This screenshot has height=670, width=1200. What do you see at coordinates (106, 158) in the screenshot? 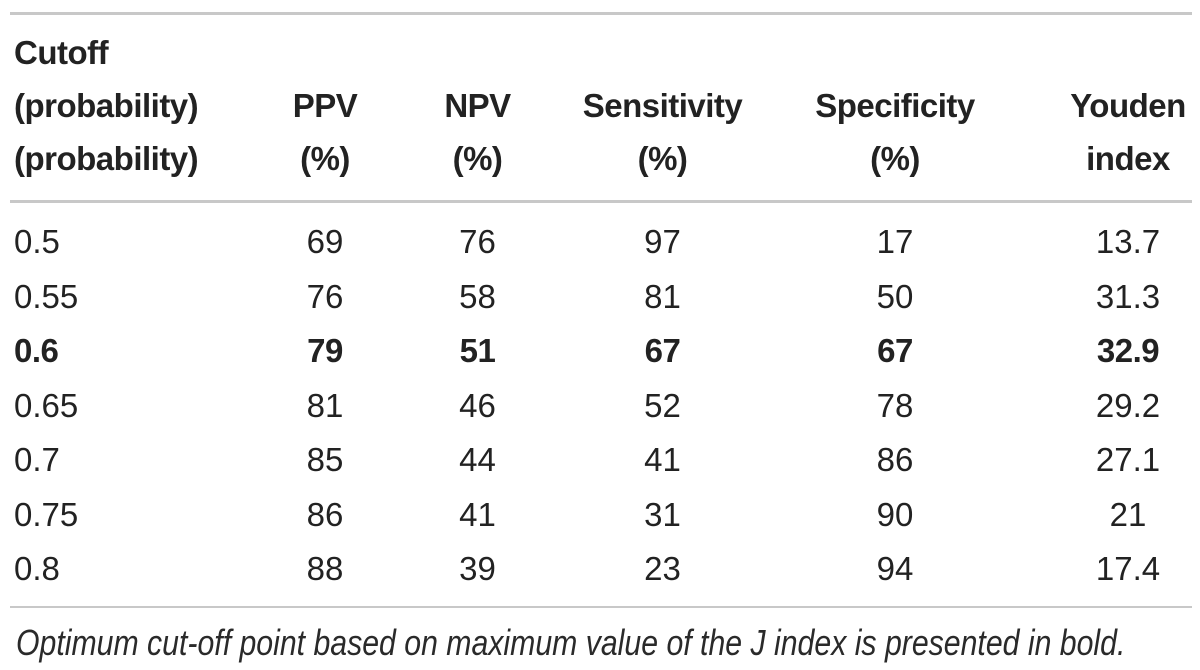
I see `col-header-cutoff-sub2: (probability)` at bounding box center [106, 158].